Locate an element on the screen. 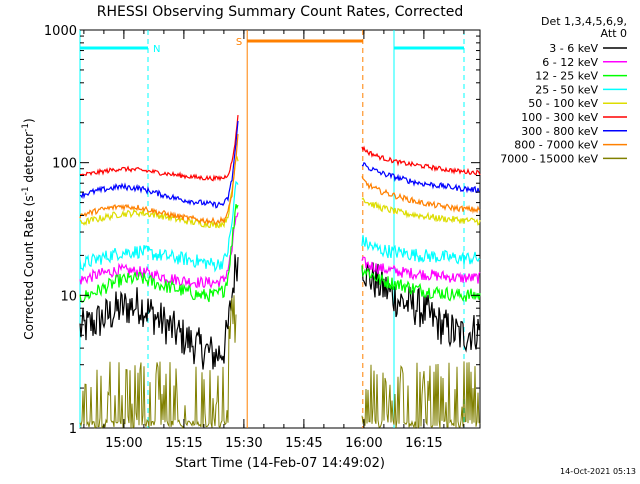 This screenshot has width=640, height=484. series-line-25-50-kev is located at coordinates (280, 226).